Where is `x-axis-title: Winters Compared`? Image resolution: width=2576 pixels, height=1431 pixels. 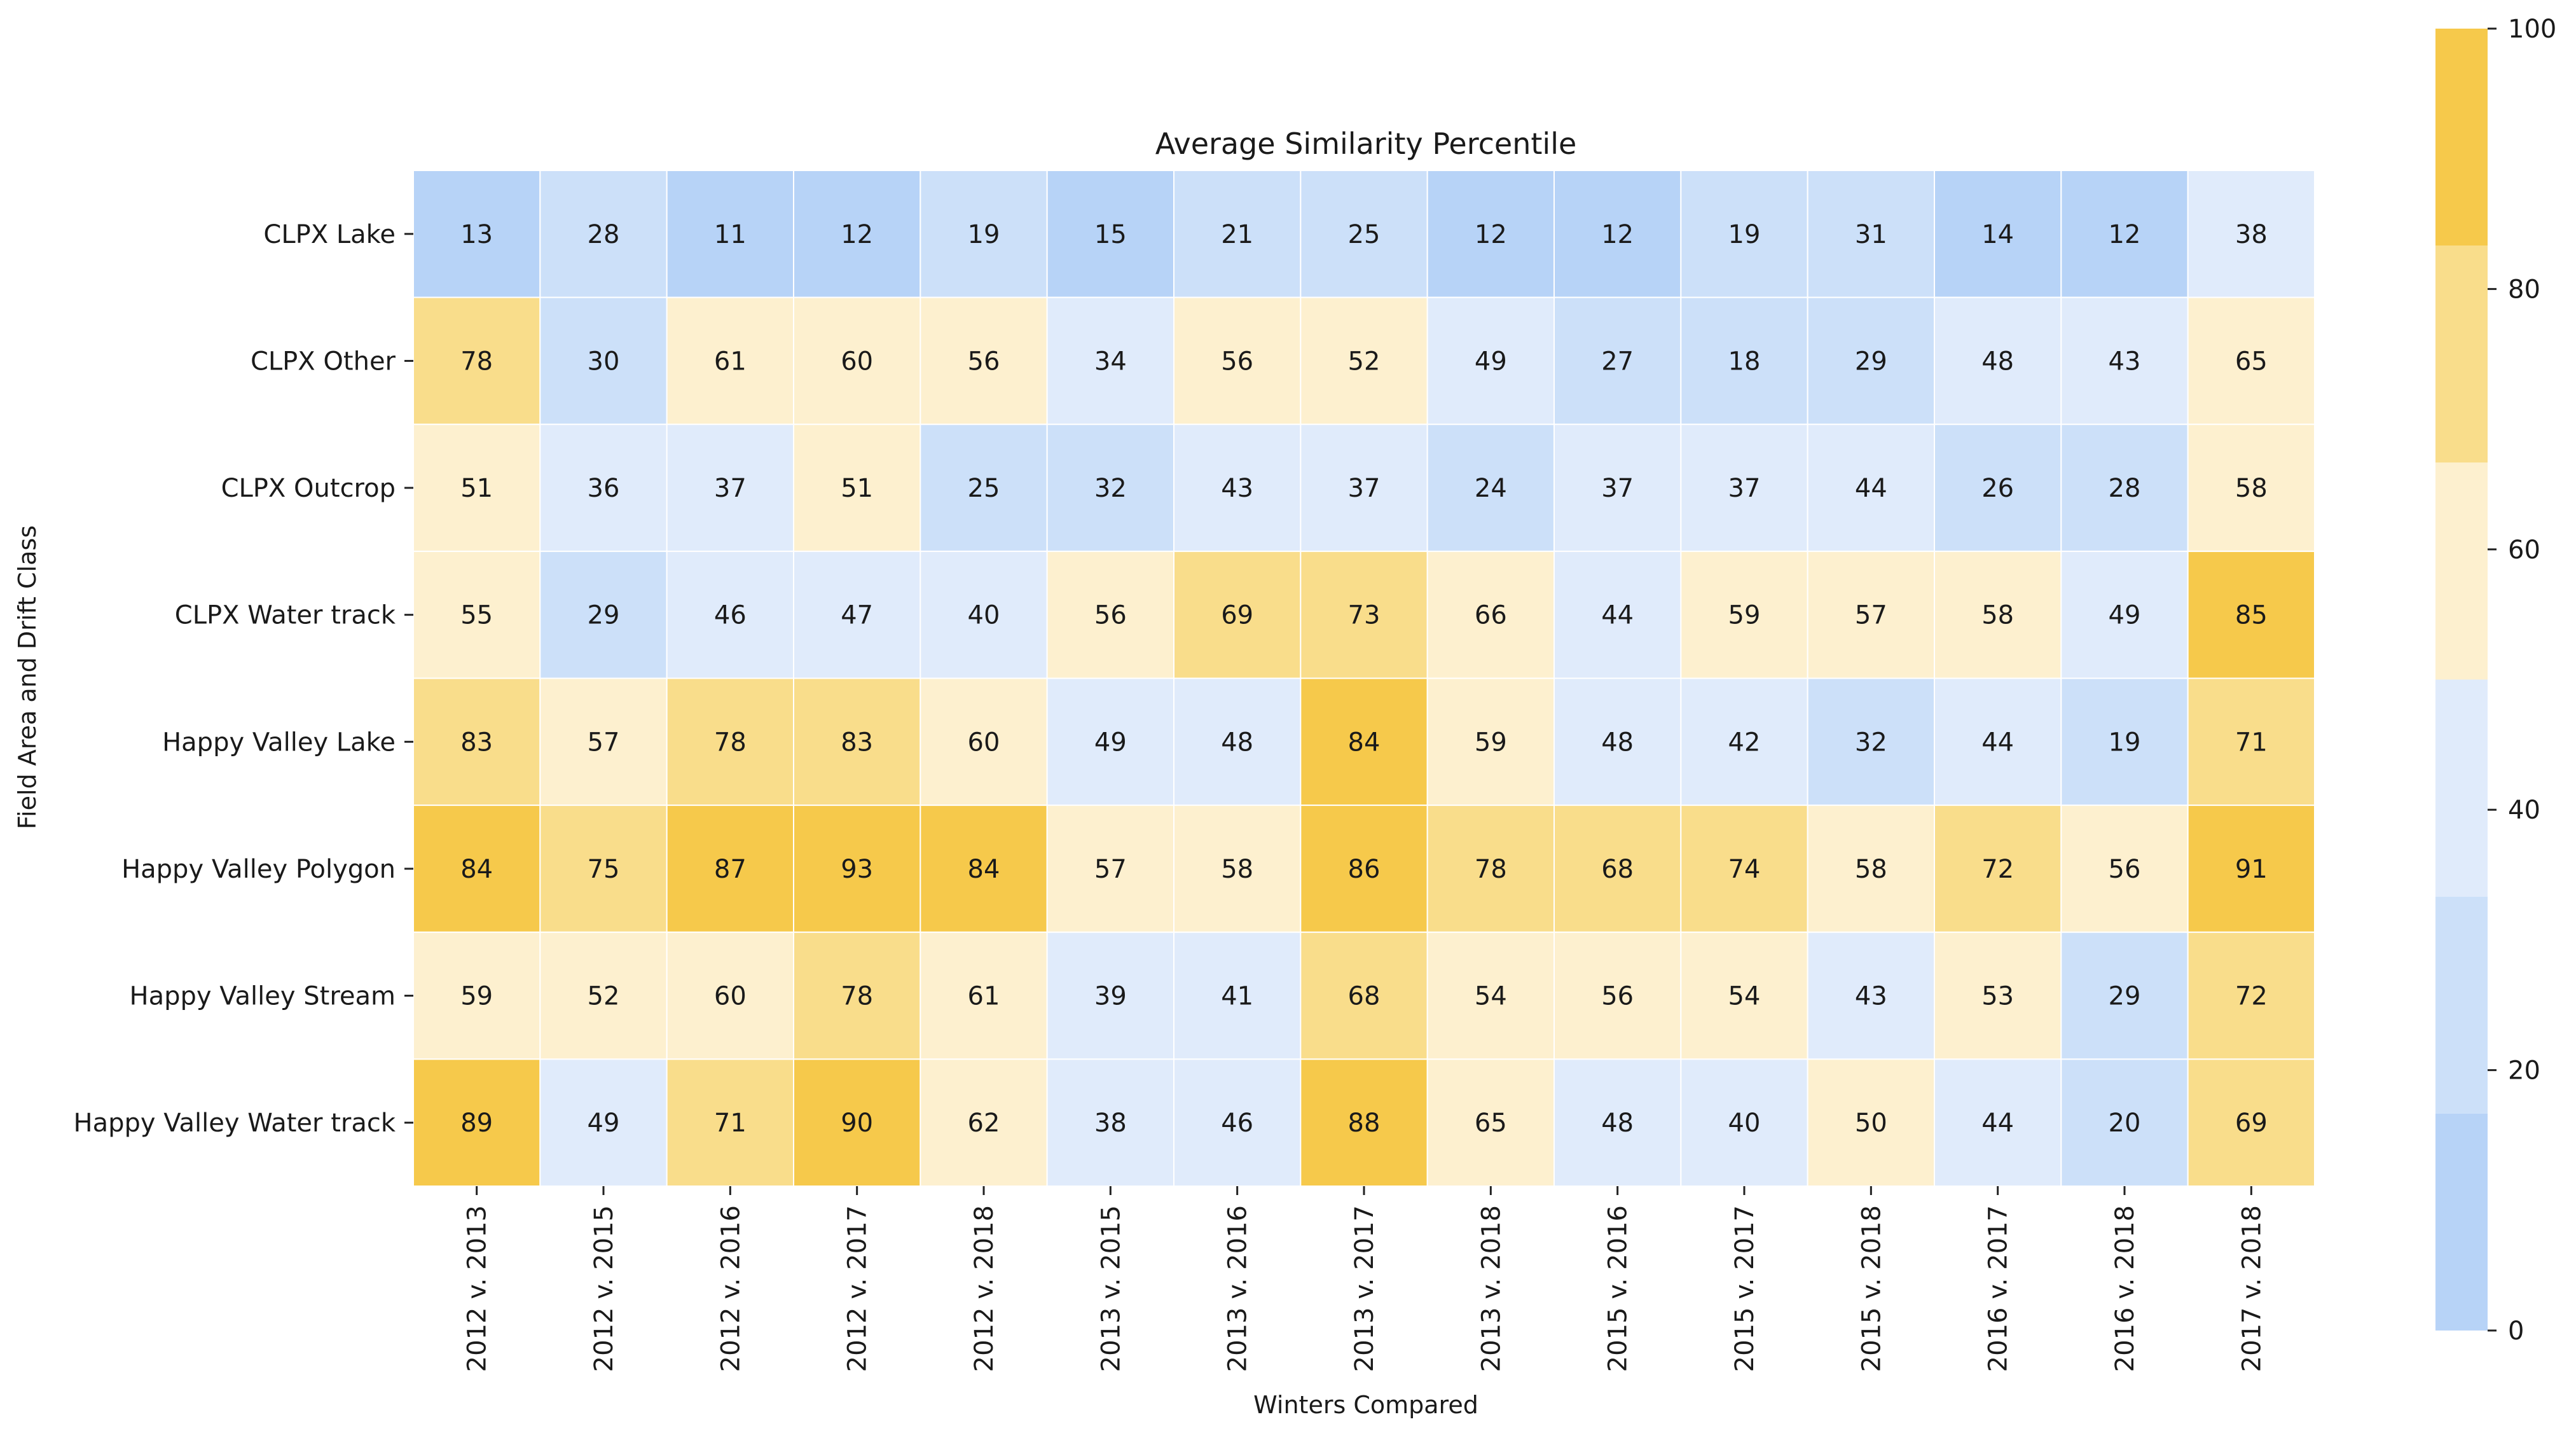 x-axis-title: Winters Compared is located at coordinates (1365, 1405).